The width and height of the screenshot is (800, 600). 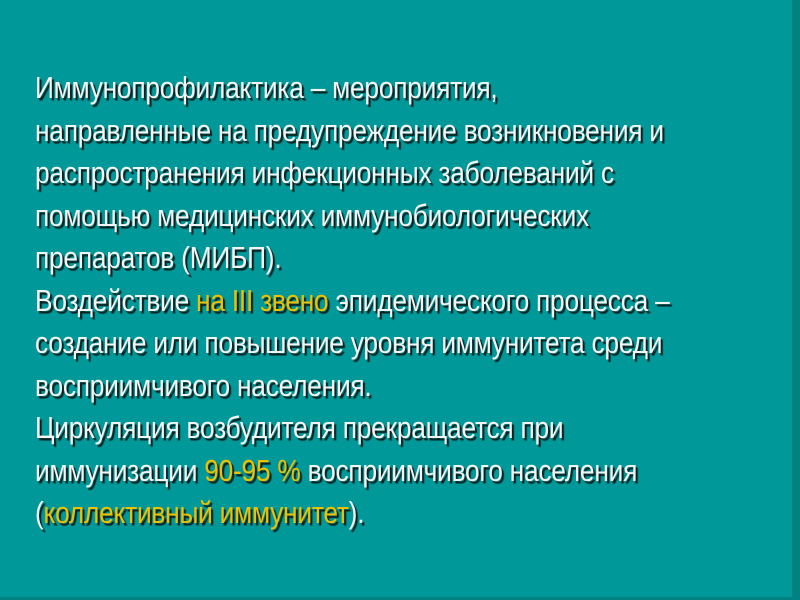 I want to click on text-line: помощью медицинских иммунобиологических, so click(x=349, y=216).